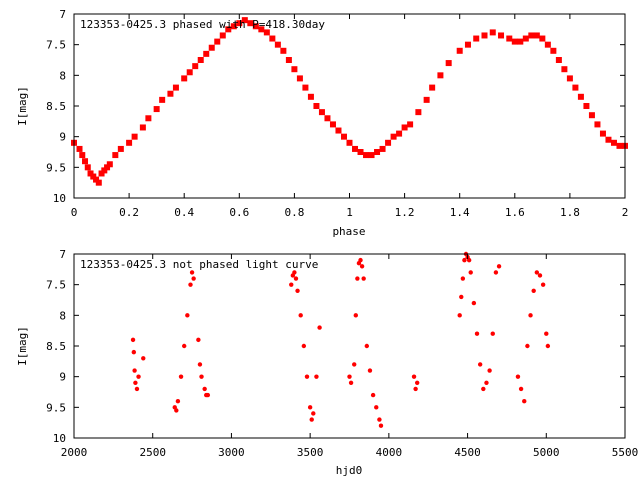 Image resolution: width=640 pixels, height=480 pixels. I want to click on phased-y-tick-label: 10, so click(59, 198).